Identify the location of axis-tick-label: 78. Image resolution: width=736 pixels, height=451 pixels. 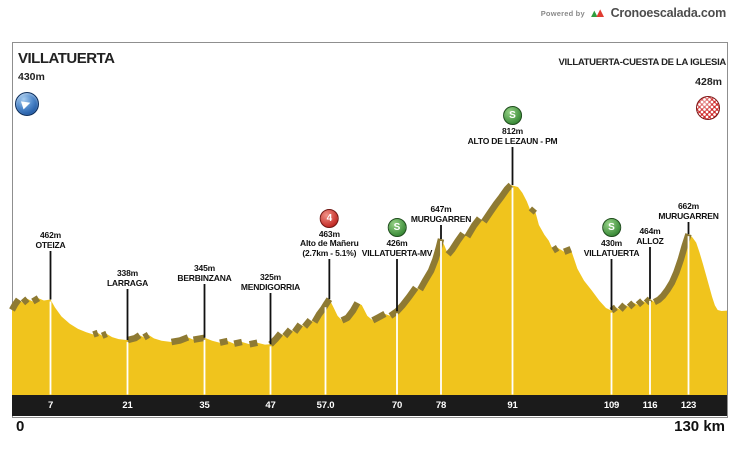
(441, 405).